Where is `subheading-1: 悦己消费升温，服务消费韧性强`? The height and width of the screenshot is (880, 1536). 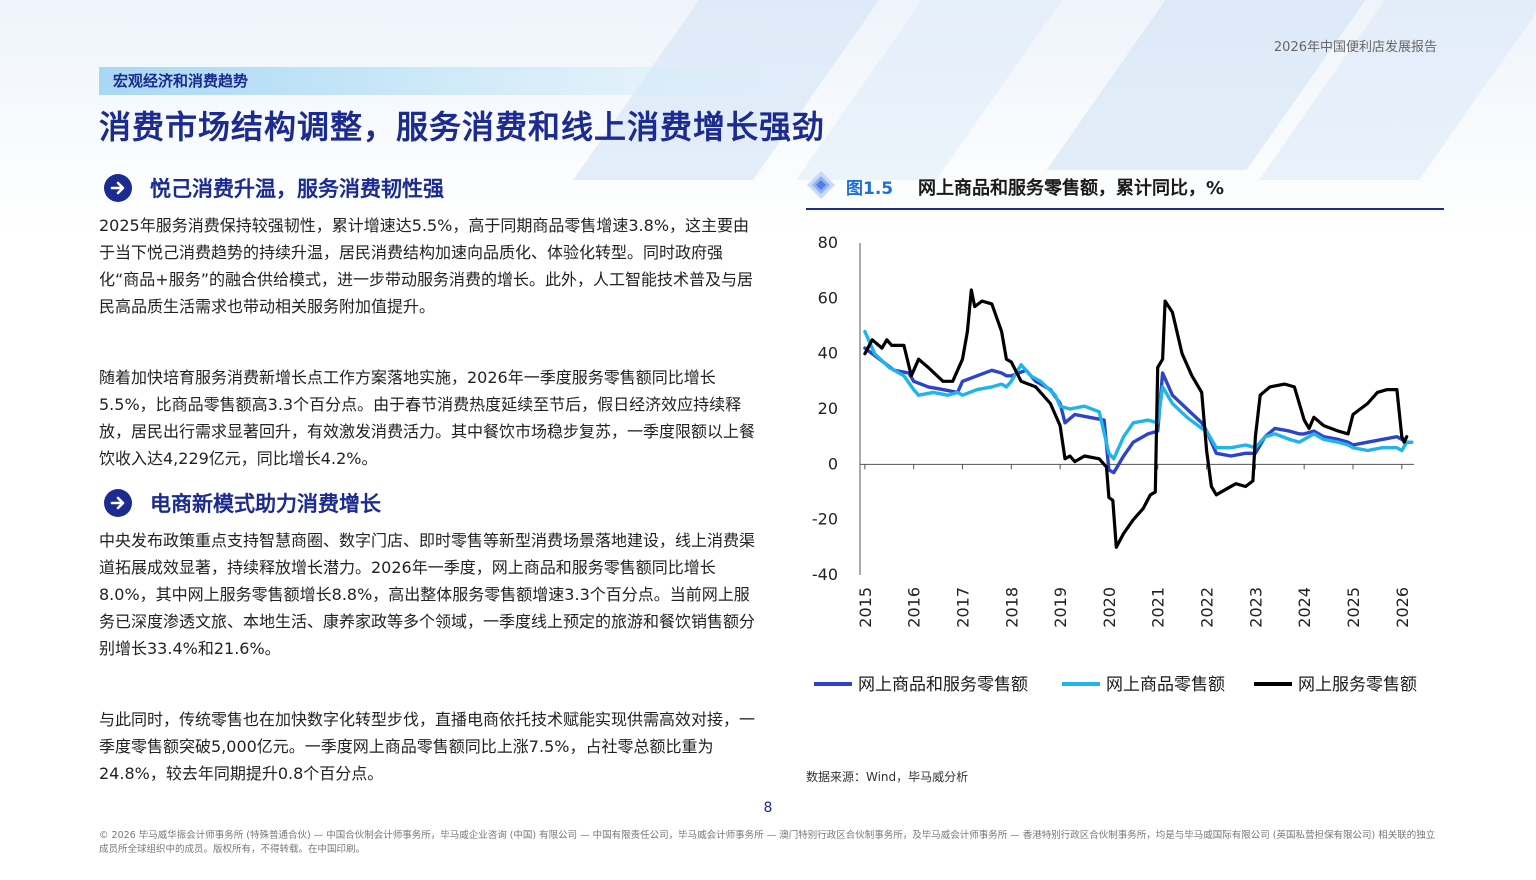
subheading-1: 悦己消费升温，服务消费韧性强 is located at coordinates (274, 188).